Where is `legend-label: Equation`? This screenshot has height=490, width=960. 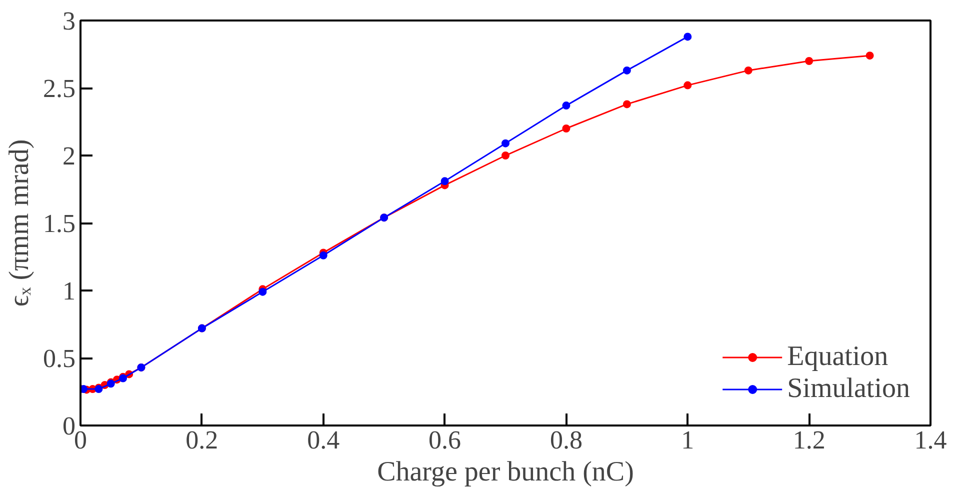 legend-label: Equation is located at coordinates (837, 357).